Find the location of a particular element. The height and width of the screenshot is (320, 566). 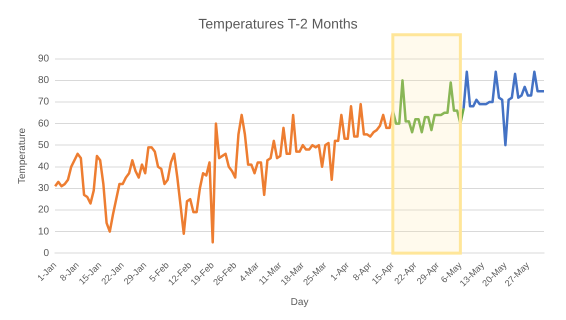

y-tick-label: 40 is located at coordinates (44, 167).